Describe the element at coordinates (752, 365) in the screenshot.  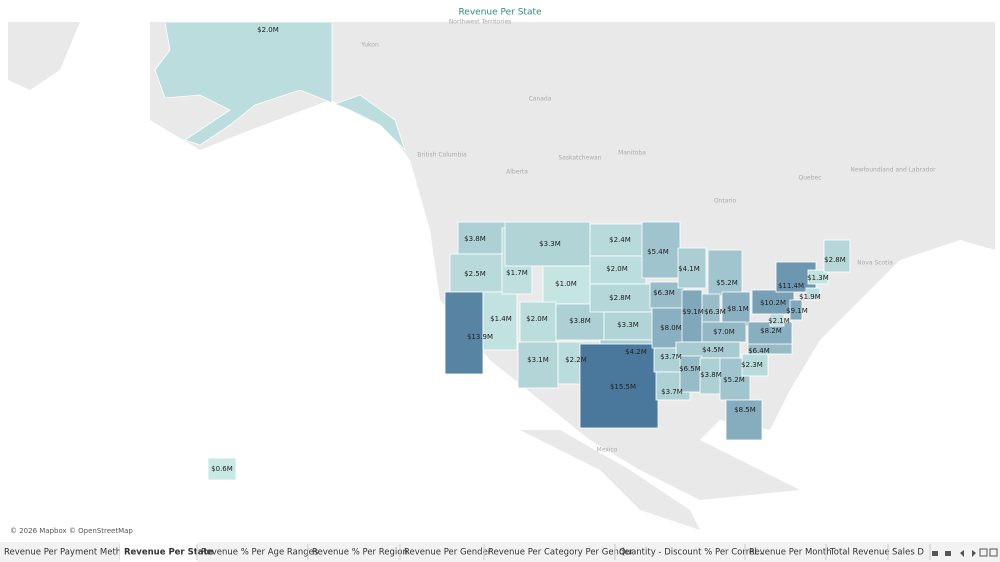
I see `region-label: $2.3M` at that location.